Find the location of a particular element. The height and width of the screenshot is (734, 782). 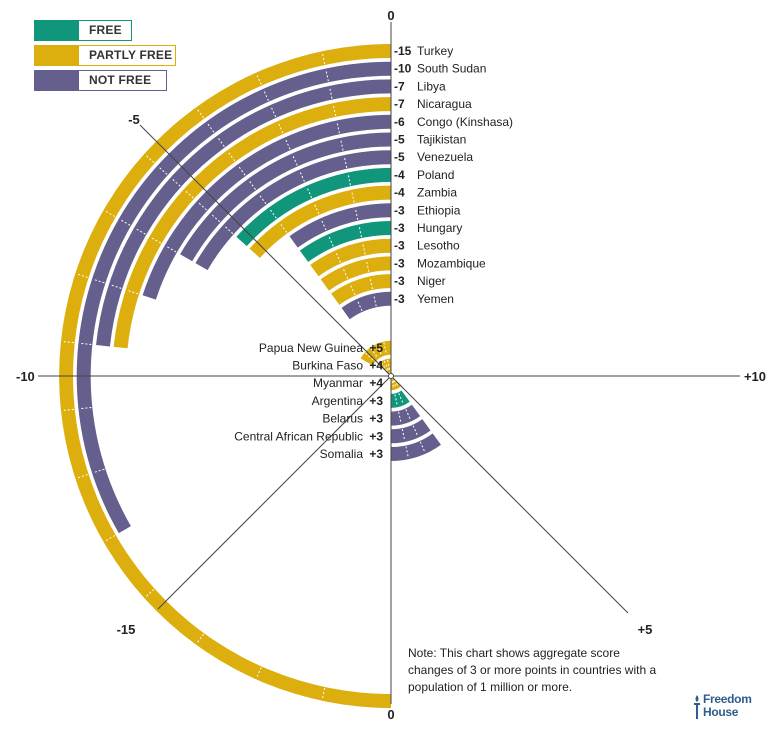

change-label-yemen: -3 is located at coordinates (399, 299).